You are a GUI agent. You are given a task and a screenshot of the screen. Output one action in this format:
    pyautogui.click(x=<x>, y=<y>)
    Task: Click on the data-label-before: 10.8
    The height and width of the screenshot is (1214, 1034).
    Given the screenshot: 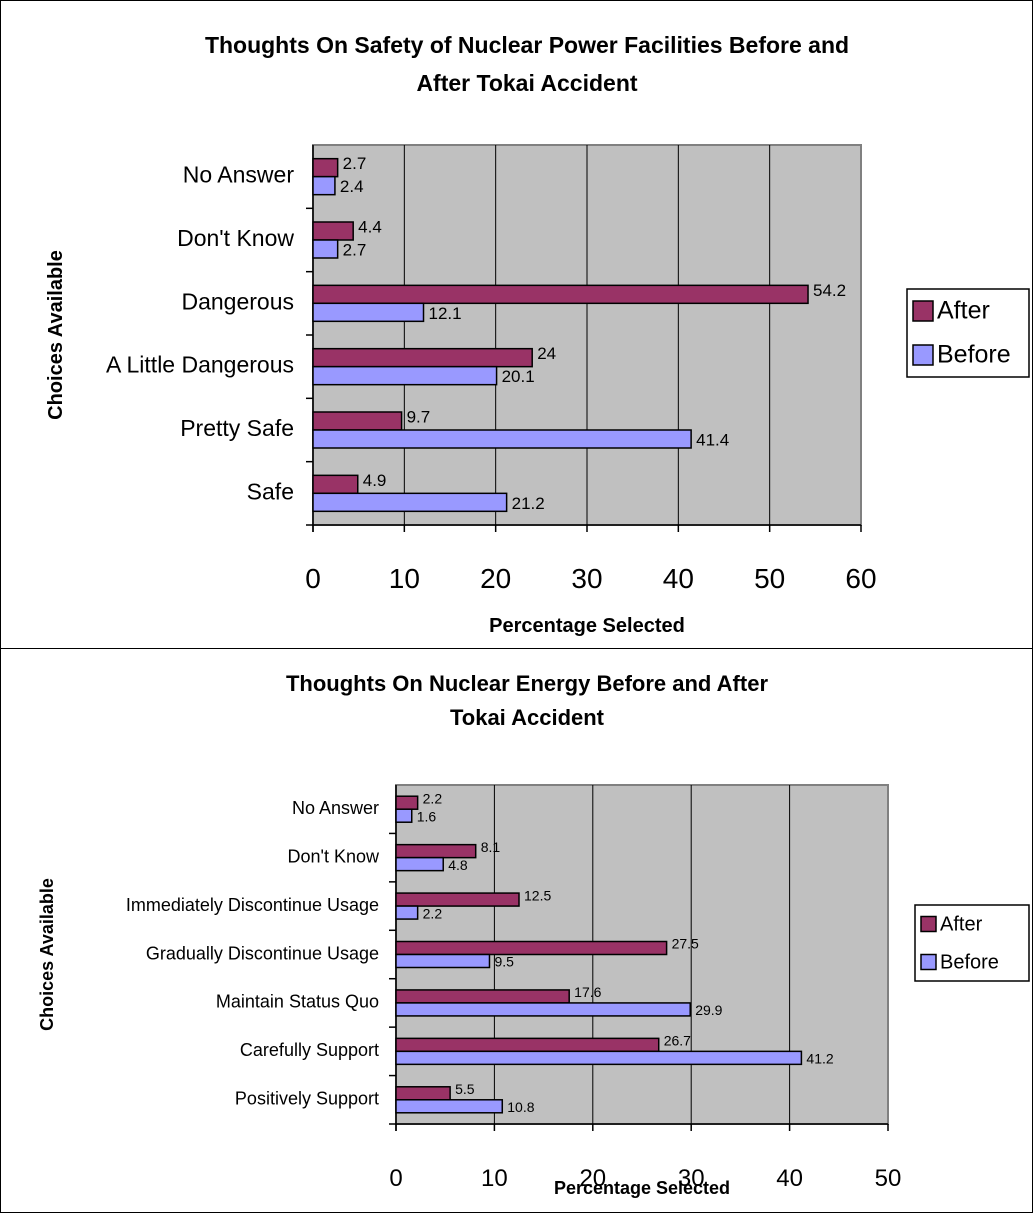 What is the action you would take?
    pyautogui.click(x=520, y=1107)
    